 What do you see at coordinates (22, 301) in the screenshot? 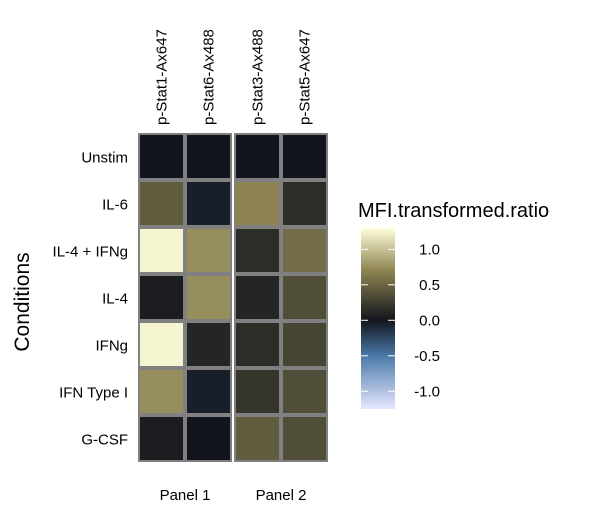
I see `y-axis-title: Conditions` at bounding box center [22, 301].